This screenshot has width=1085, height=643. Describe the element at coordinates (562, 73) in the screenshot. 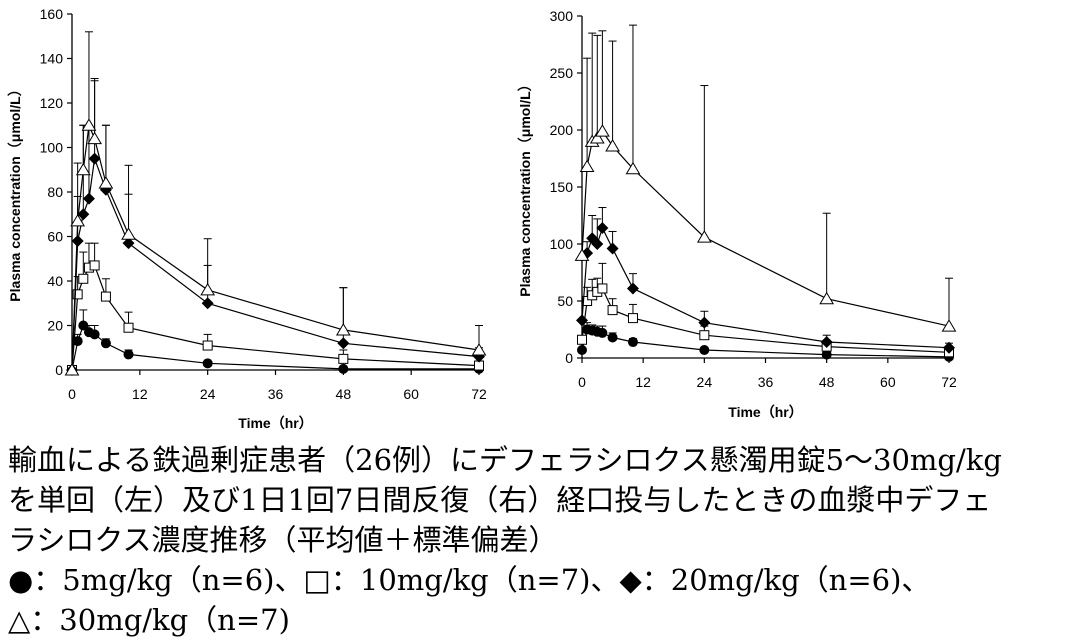

I see `y-tick-label: 250` at that location.